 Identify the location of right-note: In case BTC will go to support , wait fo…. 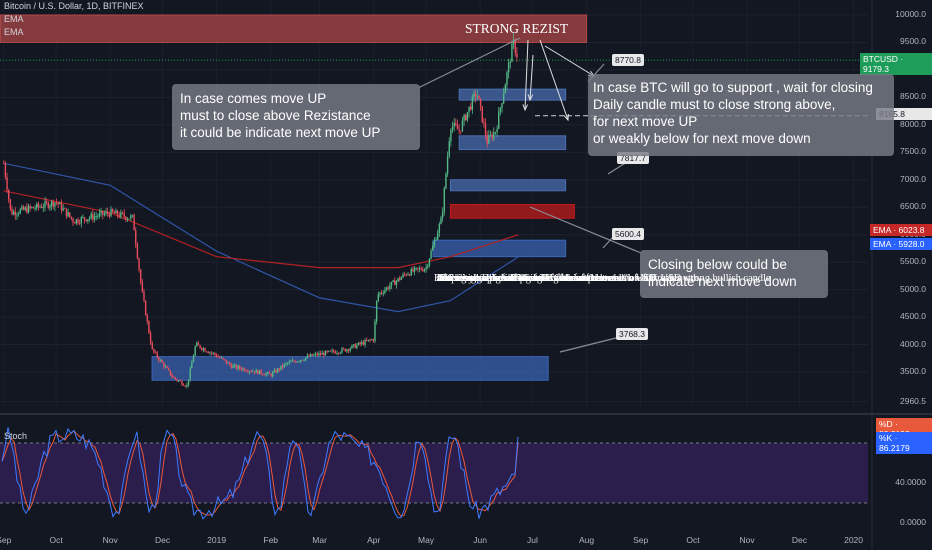
(741, 115).